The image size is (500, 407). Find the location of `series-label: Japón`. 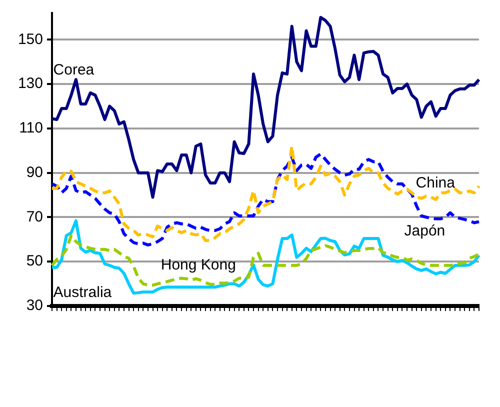

series-label: Japón is located at coordinates (425, 231).